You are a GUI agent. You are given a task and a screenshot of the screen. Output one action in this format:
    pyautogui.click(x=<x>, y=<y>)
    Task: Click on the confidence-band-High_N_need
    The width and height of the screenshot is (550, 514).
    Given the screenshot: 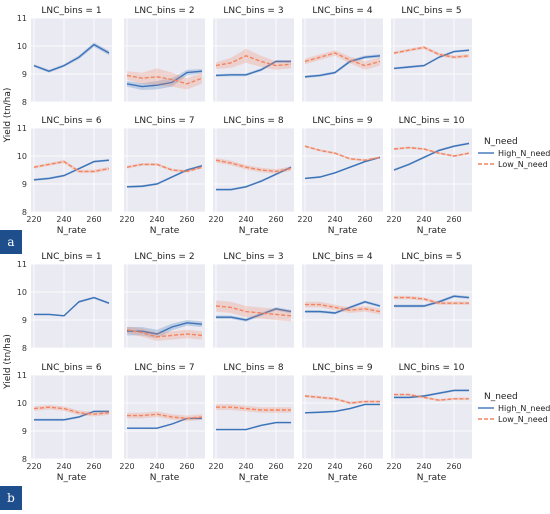 What is the action you would take?
    pyautogui.click(x=71, y=57)
    